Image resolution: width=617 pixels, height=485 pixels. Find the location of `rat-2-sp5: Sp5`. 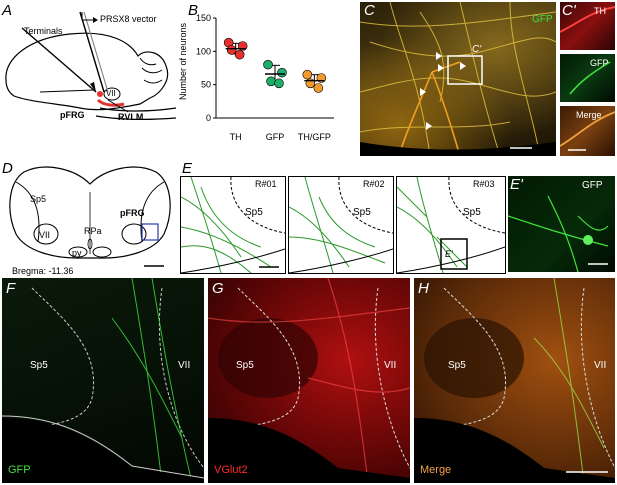

rat-2-sp5: Sp5 is located at coordinates (362, 212).